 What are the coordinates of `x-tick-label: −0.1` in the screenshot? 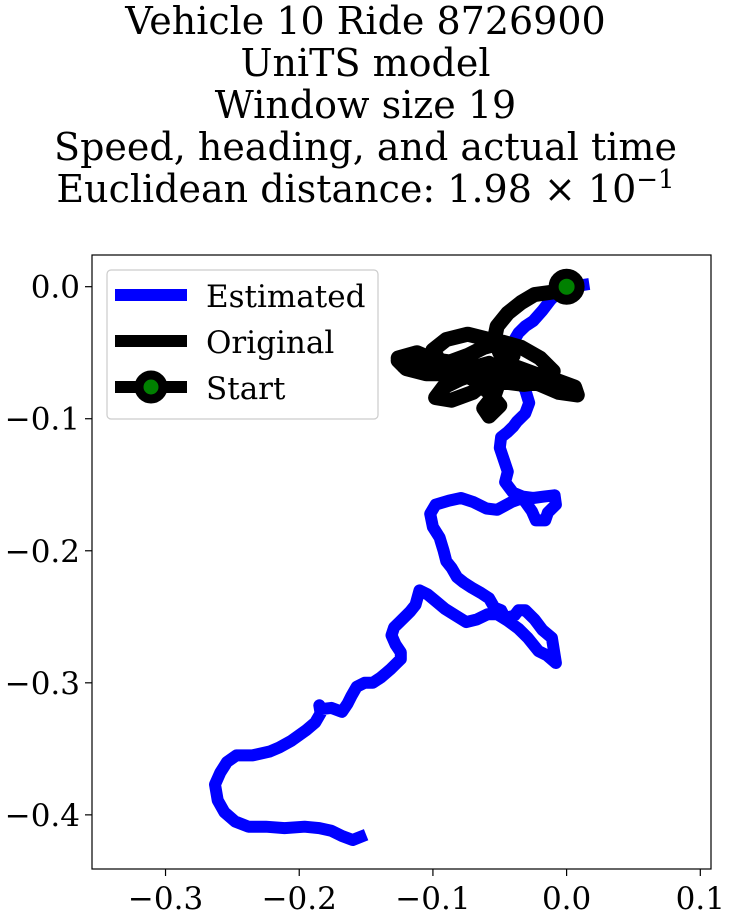 It's located at (432, 899).